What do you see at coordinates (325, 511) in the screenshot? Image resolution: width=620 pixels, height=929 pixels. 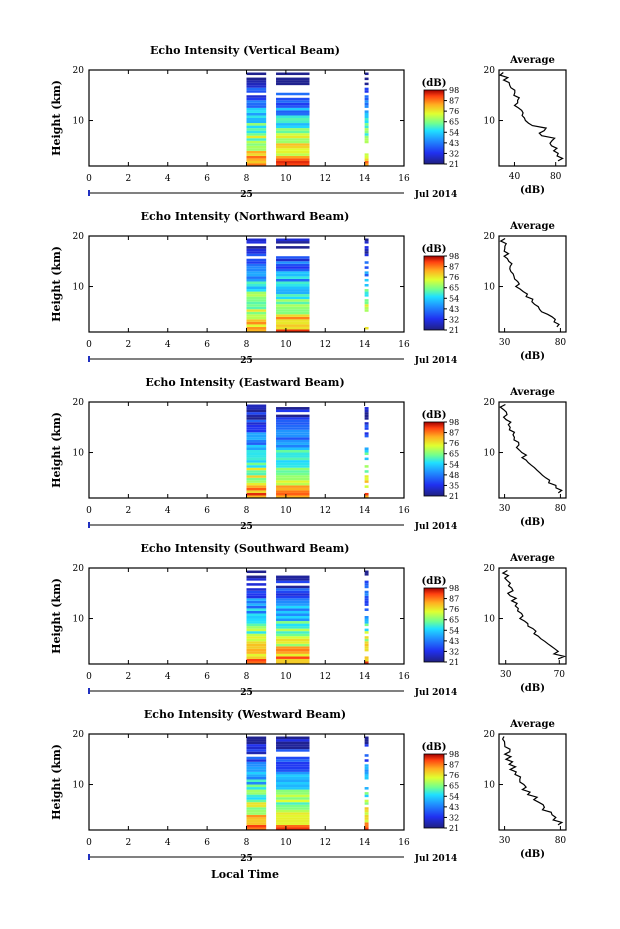 I see `x-tick-label: 12` at bounding box center [325, 511].